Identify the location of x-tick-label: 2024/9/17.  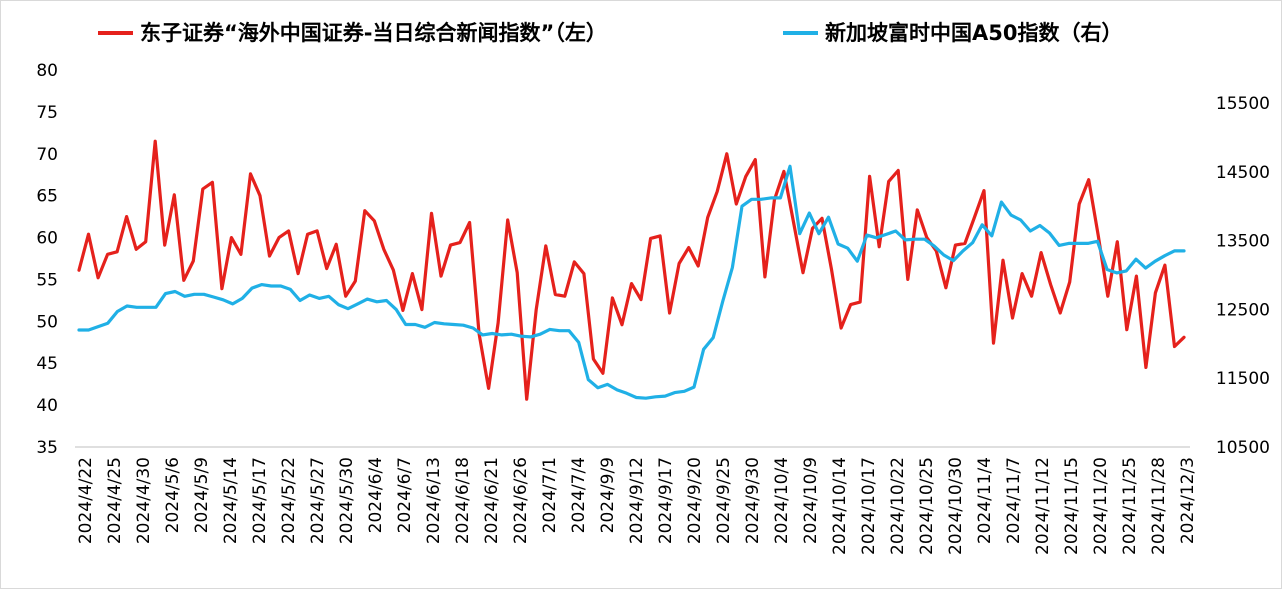
(666, 500).